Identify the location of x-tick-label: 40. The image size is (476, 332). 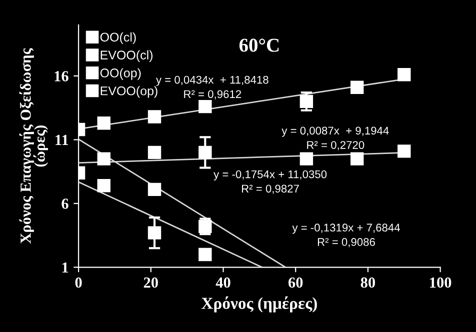
(223, 282).